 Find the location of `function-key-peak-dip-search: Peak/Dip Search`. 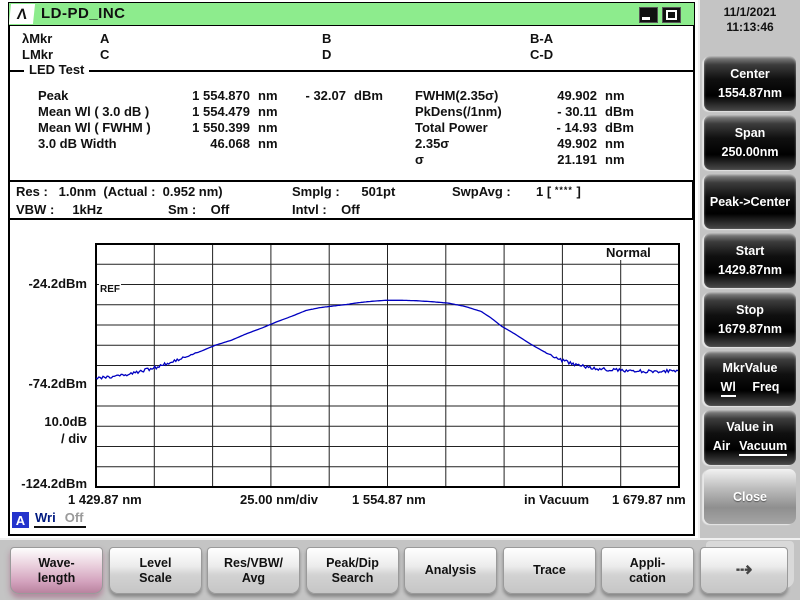

function-key-peak-dip-search: Peak/Dip Search is located at coordinates (352, 570).